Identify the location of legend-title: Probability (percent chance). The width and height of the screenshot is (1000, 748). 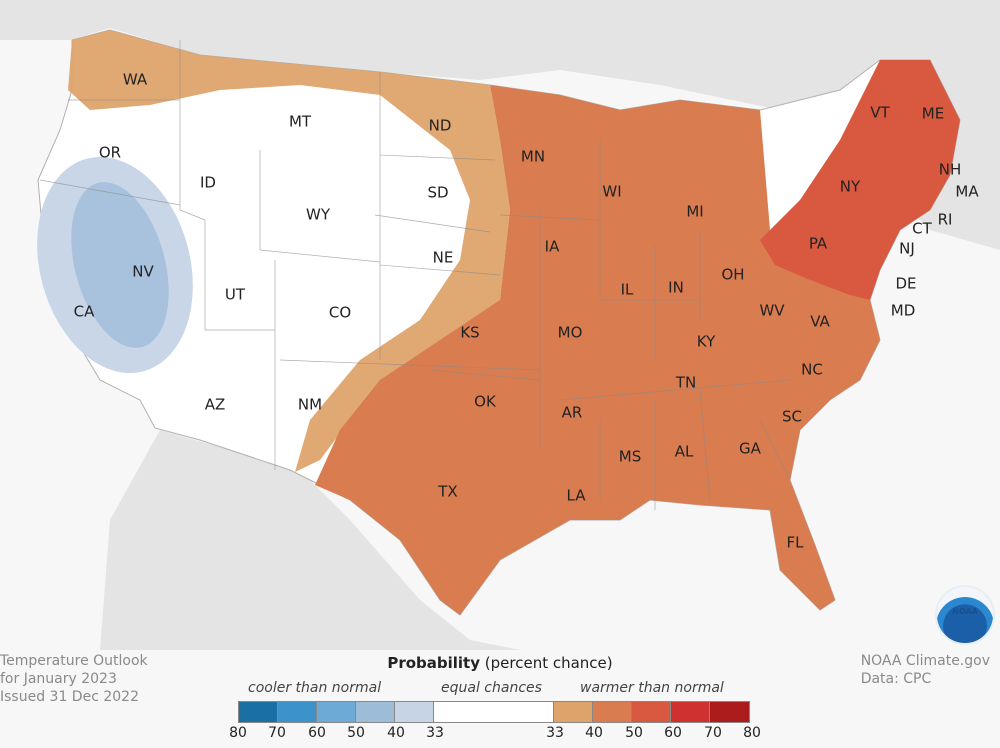
(500, 663).